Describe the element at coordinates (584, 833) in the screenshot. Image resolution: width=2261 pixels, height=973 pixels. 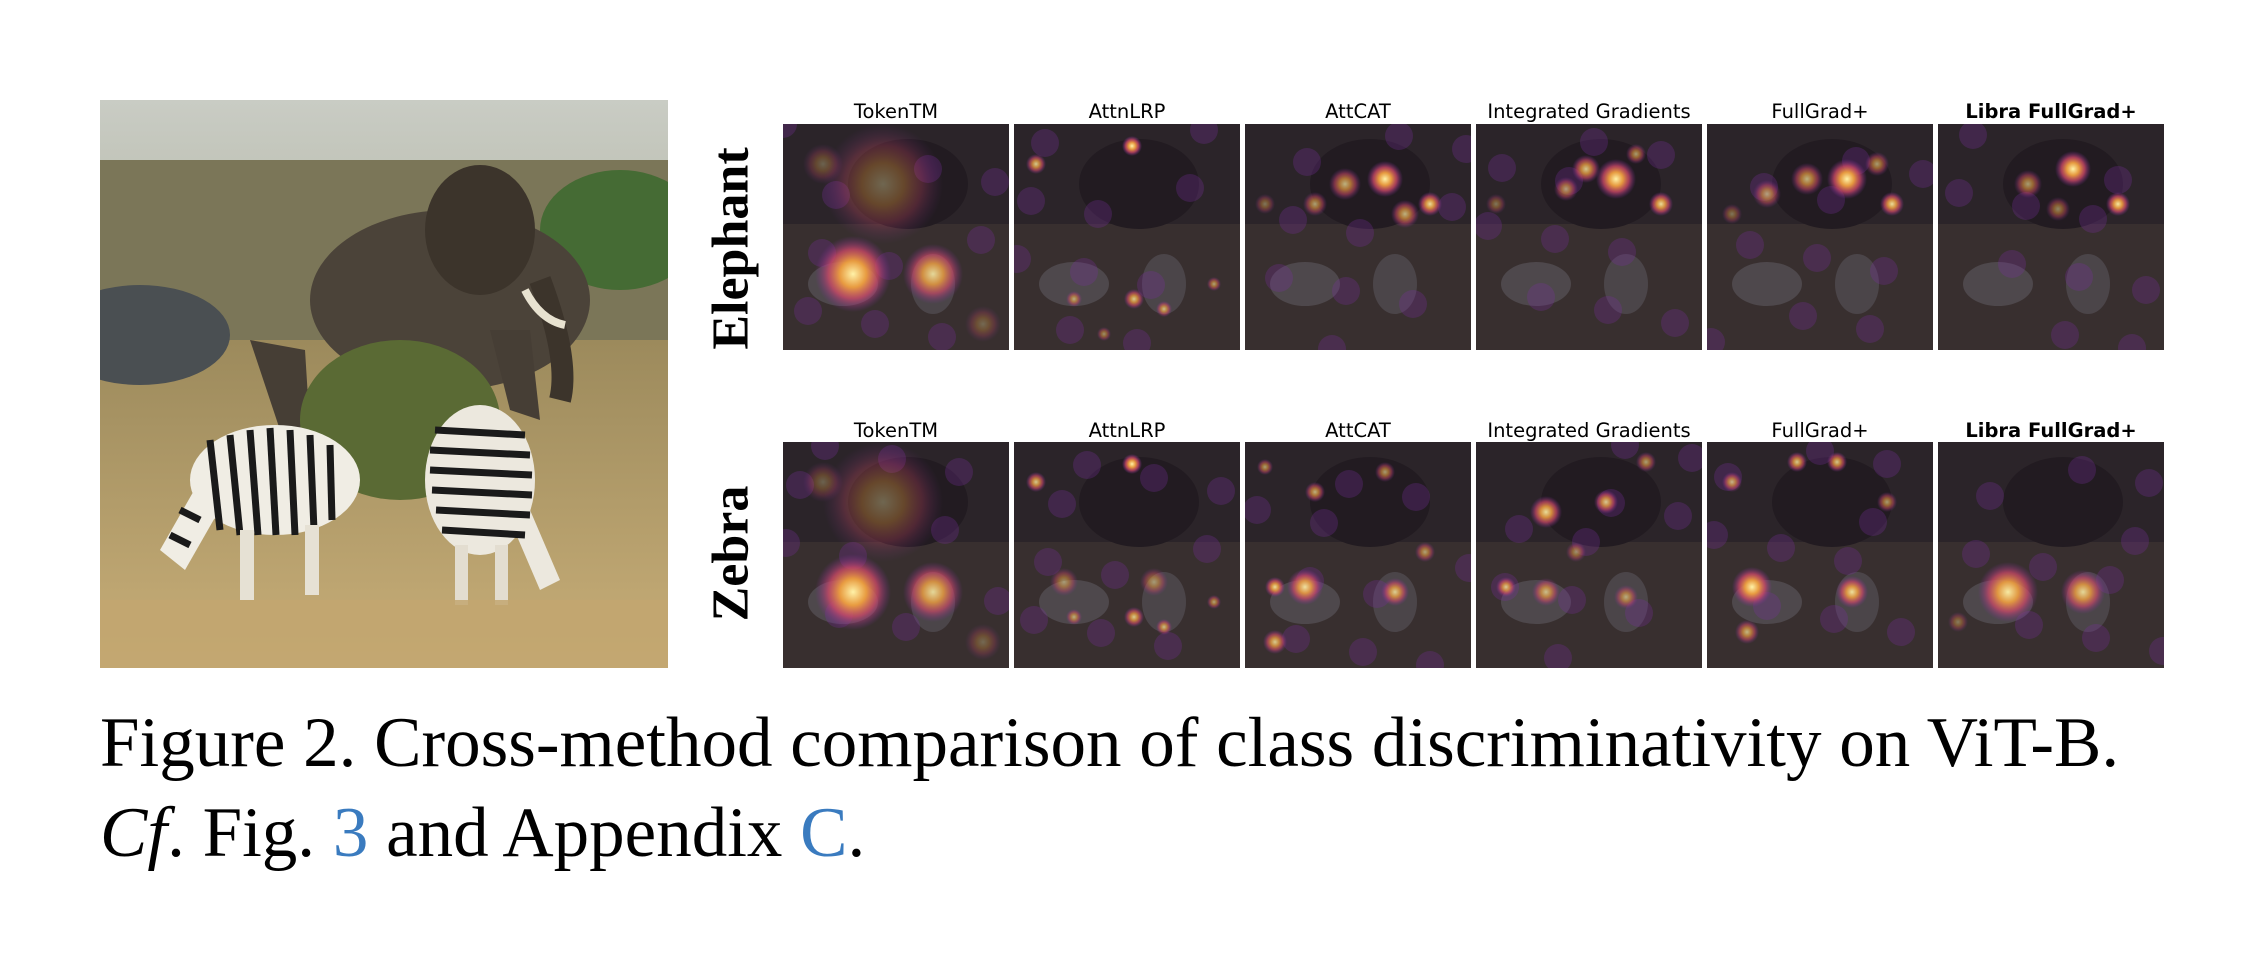
I see `caption-and-word: and Appendix` at that location.